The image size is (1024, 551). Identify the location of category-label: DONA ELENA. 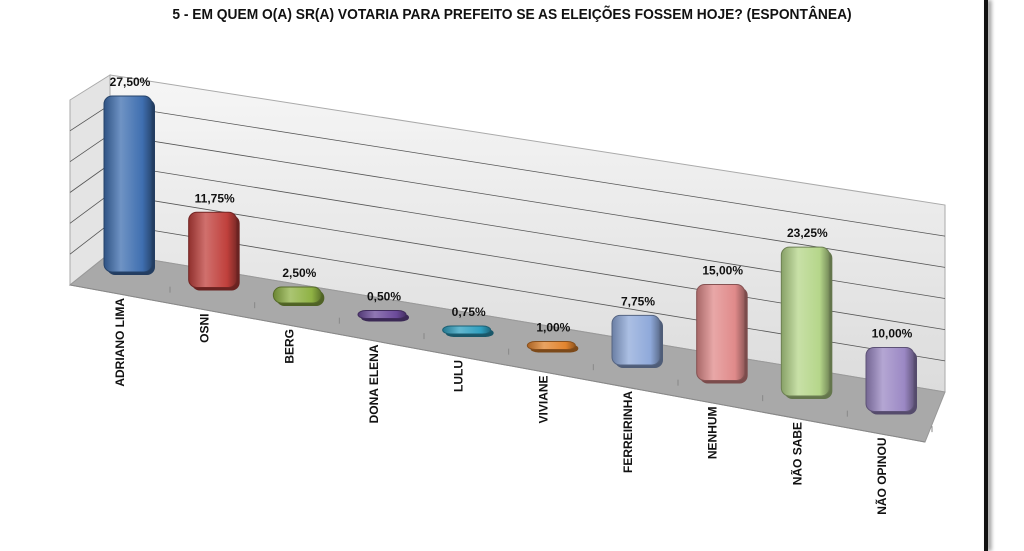
(374, 383).